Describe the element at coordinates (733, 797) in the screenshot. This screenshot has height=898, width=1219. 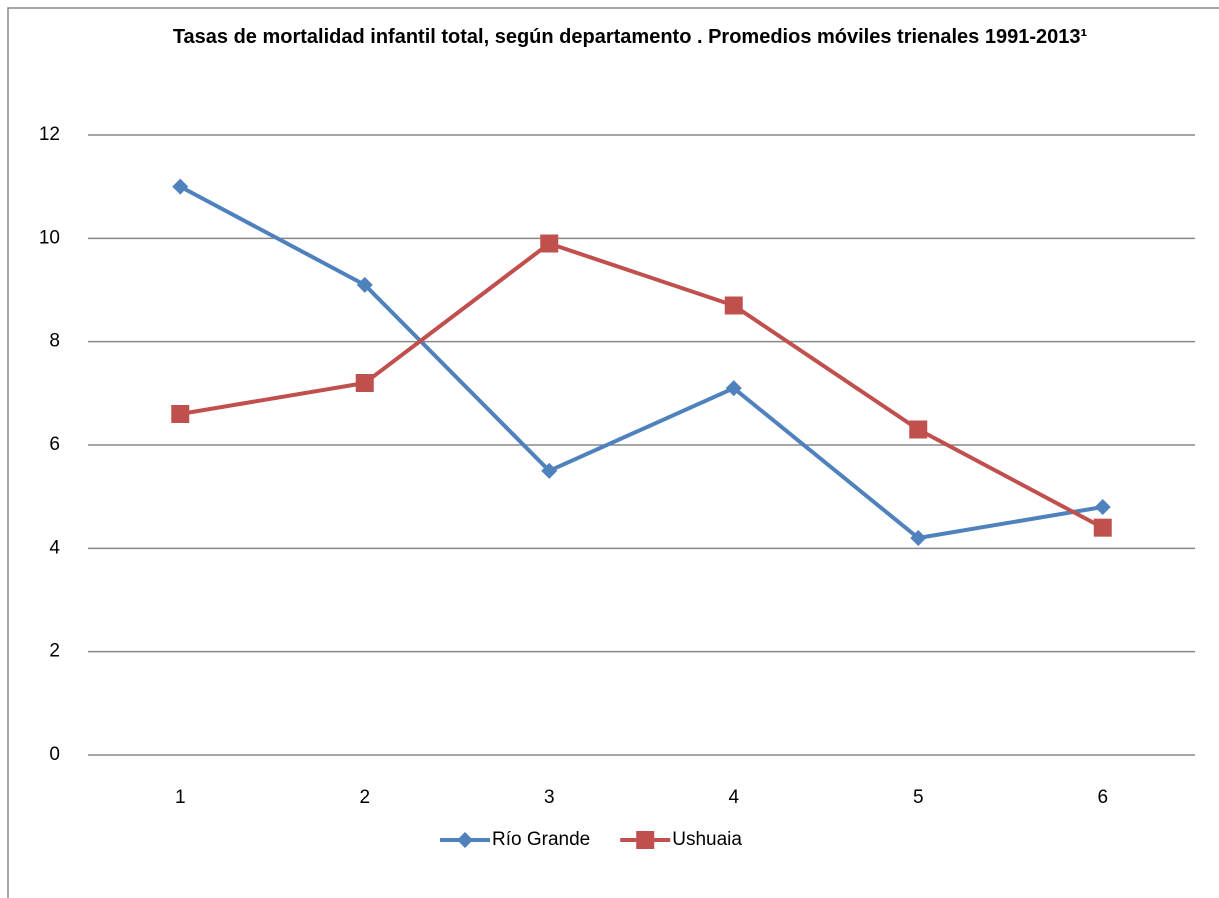
I see `x-tick-label: 4` at that location.